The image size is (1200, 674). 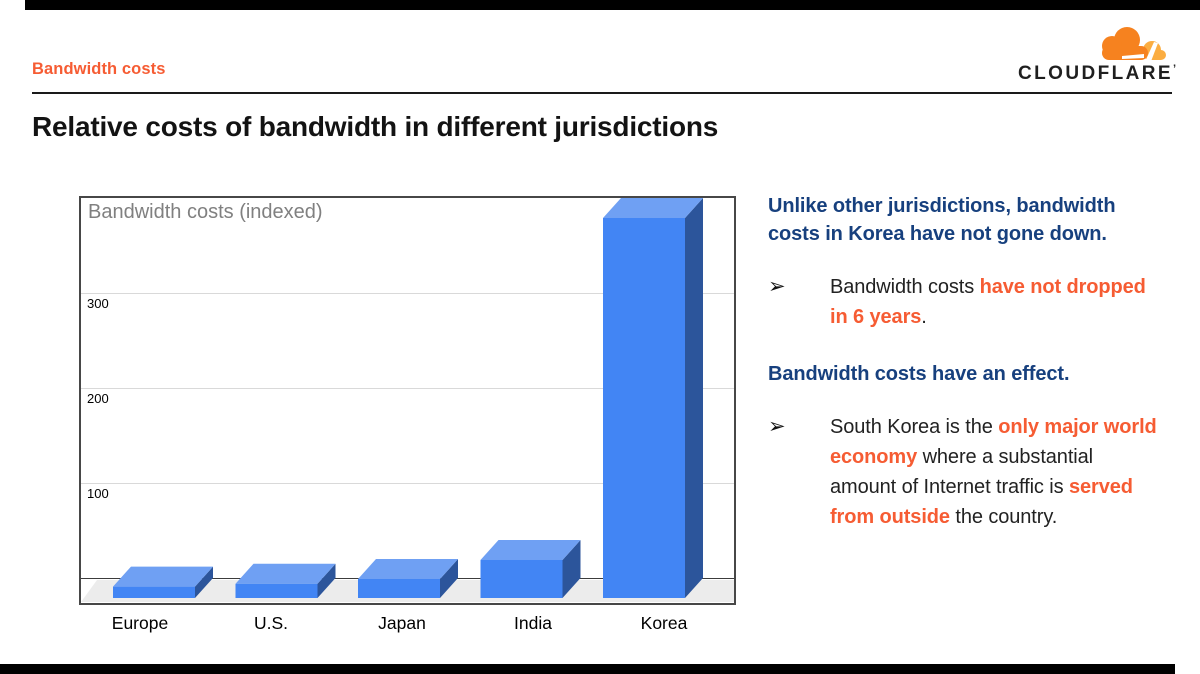 What do you see at coordinates (271, 623) in the screenshot?
I see `x-axis-label-us: U.S.` at bounding box center [271, 623].